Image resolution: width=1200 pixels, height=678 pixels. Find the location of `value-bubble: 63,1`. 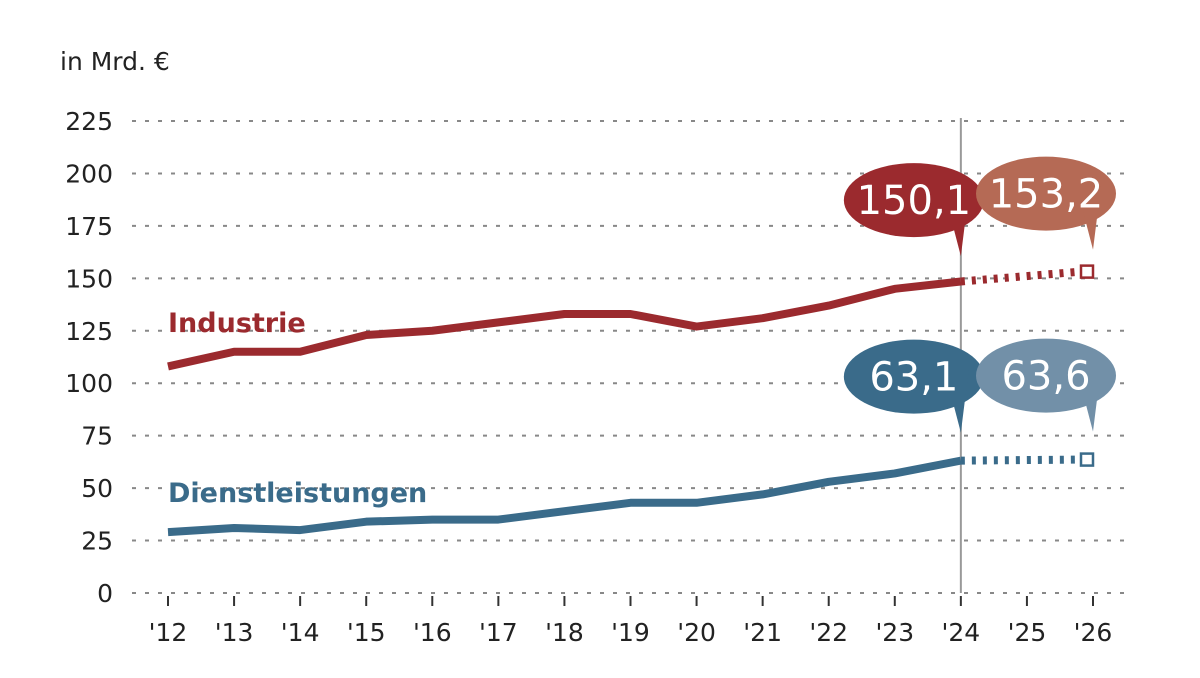

value-bubble: 63,1 is located at coordinates (913, 386).